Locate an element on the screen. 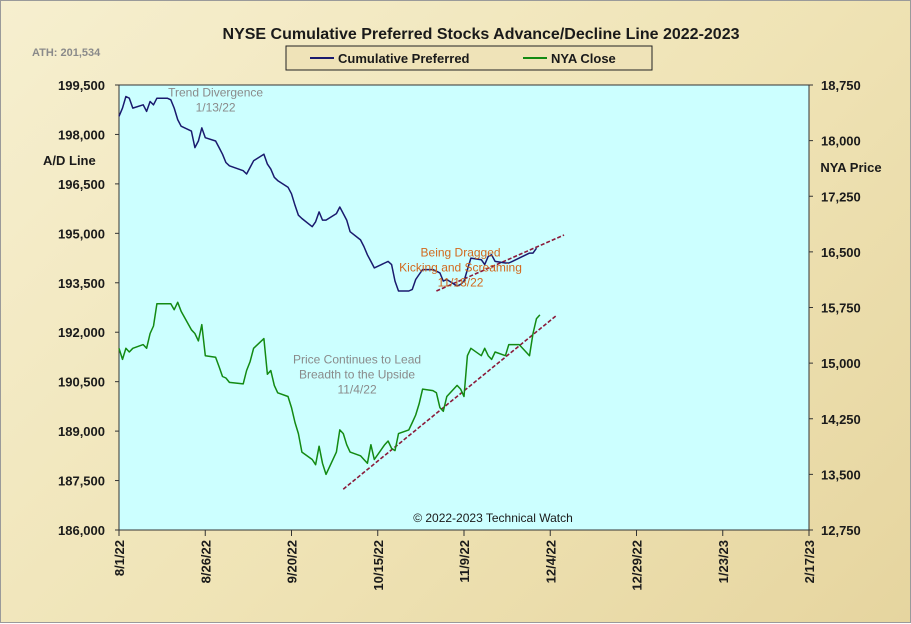  legend-box is located at coordinates (469, 58).